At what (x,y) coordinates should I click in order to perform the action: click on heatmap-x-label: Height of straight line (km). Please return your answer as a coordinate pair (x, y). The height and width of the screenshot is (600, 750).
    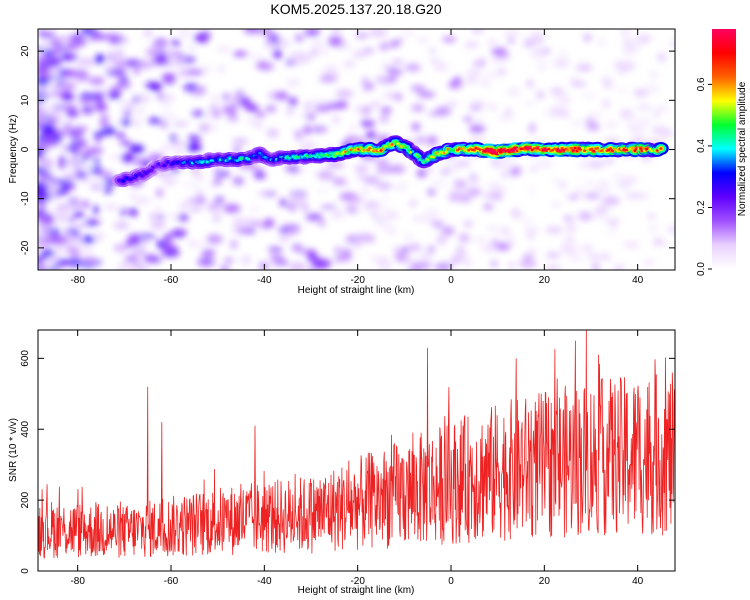
    Looking at the image, I should click on (356, 290).